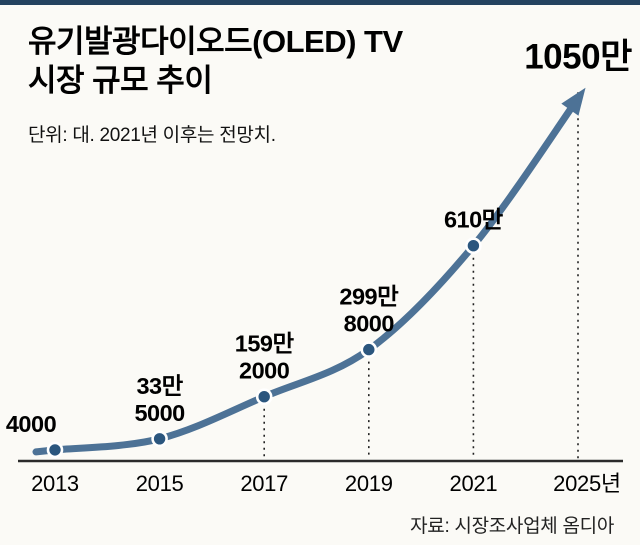 The width and height of the screenshot is (640, 545). Describe the element at coordinates (159, 399) in the screenshot. I see `point-value-label: 33만 5000` at that location.